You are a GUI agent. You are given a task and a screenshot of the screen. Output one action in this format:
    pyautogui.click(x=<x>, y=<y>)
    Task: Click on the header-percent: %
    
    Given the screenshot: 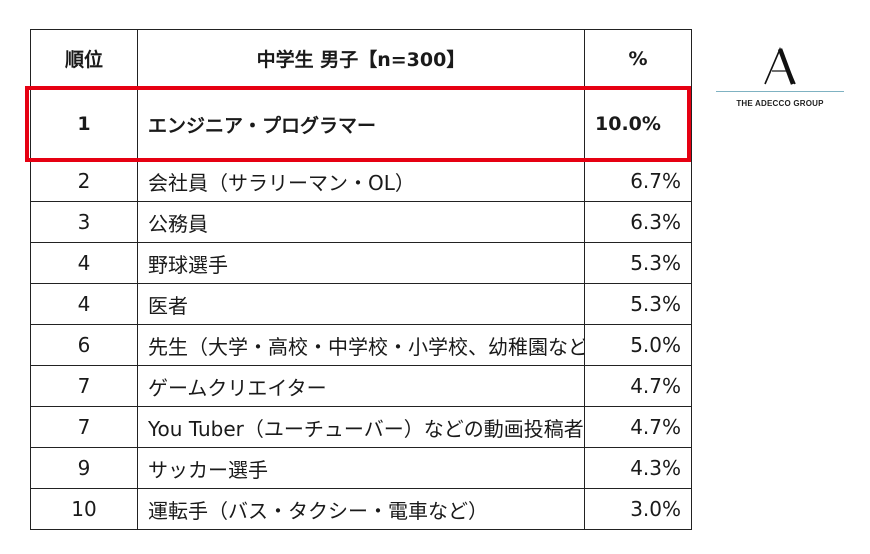 What is the action you would take?
    pyautogui.click(x=638, y=58)
    